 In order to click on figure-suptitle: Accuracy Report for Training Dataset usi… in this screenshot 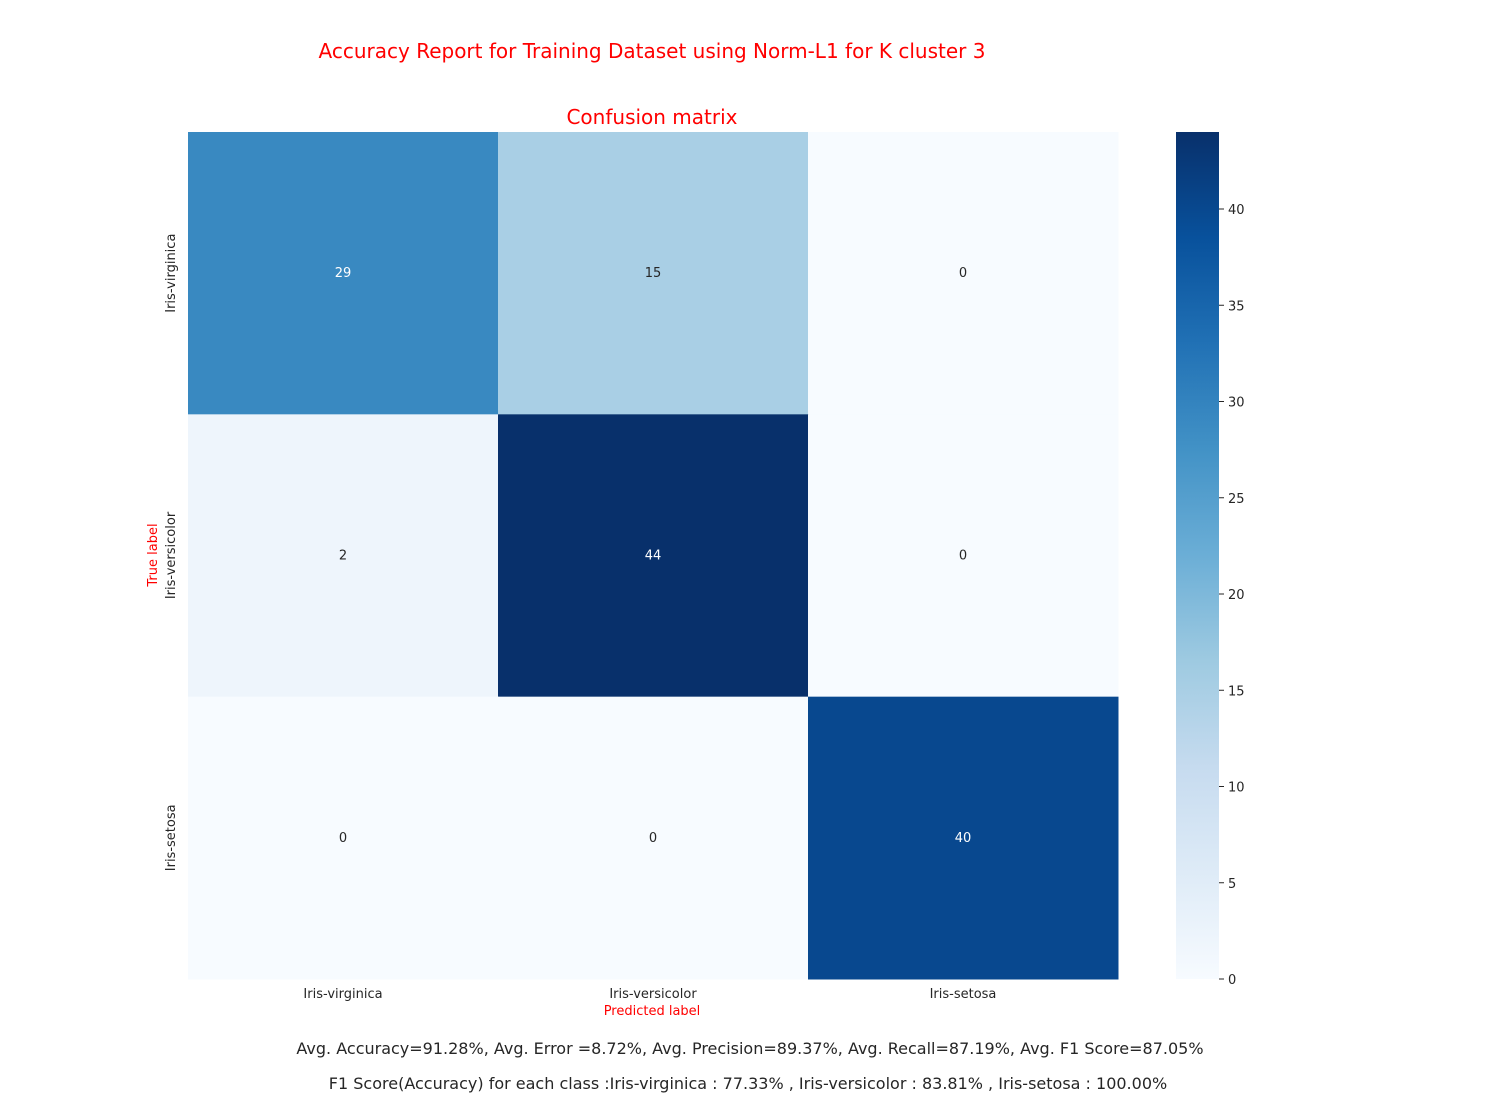, I will do `click(652, 51)`.